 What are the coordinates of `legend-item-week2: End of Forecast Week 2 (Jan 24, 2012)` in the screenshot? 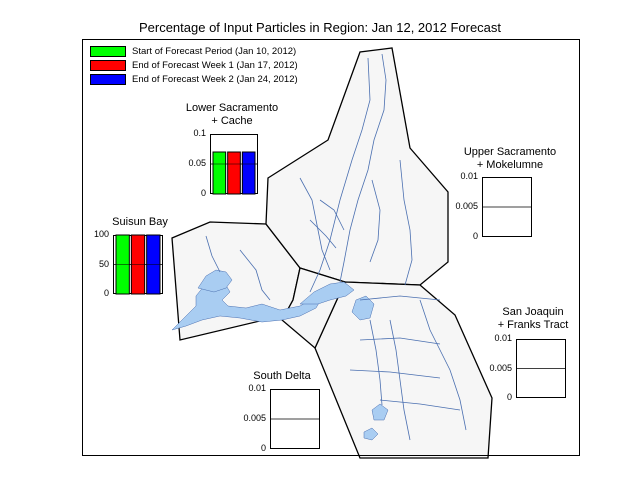 It's located at (194, 79).